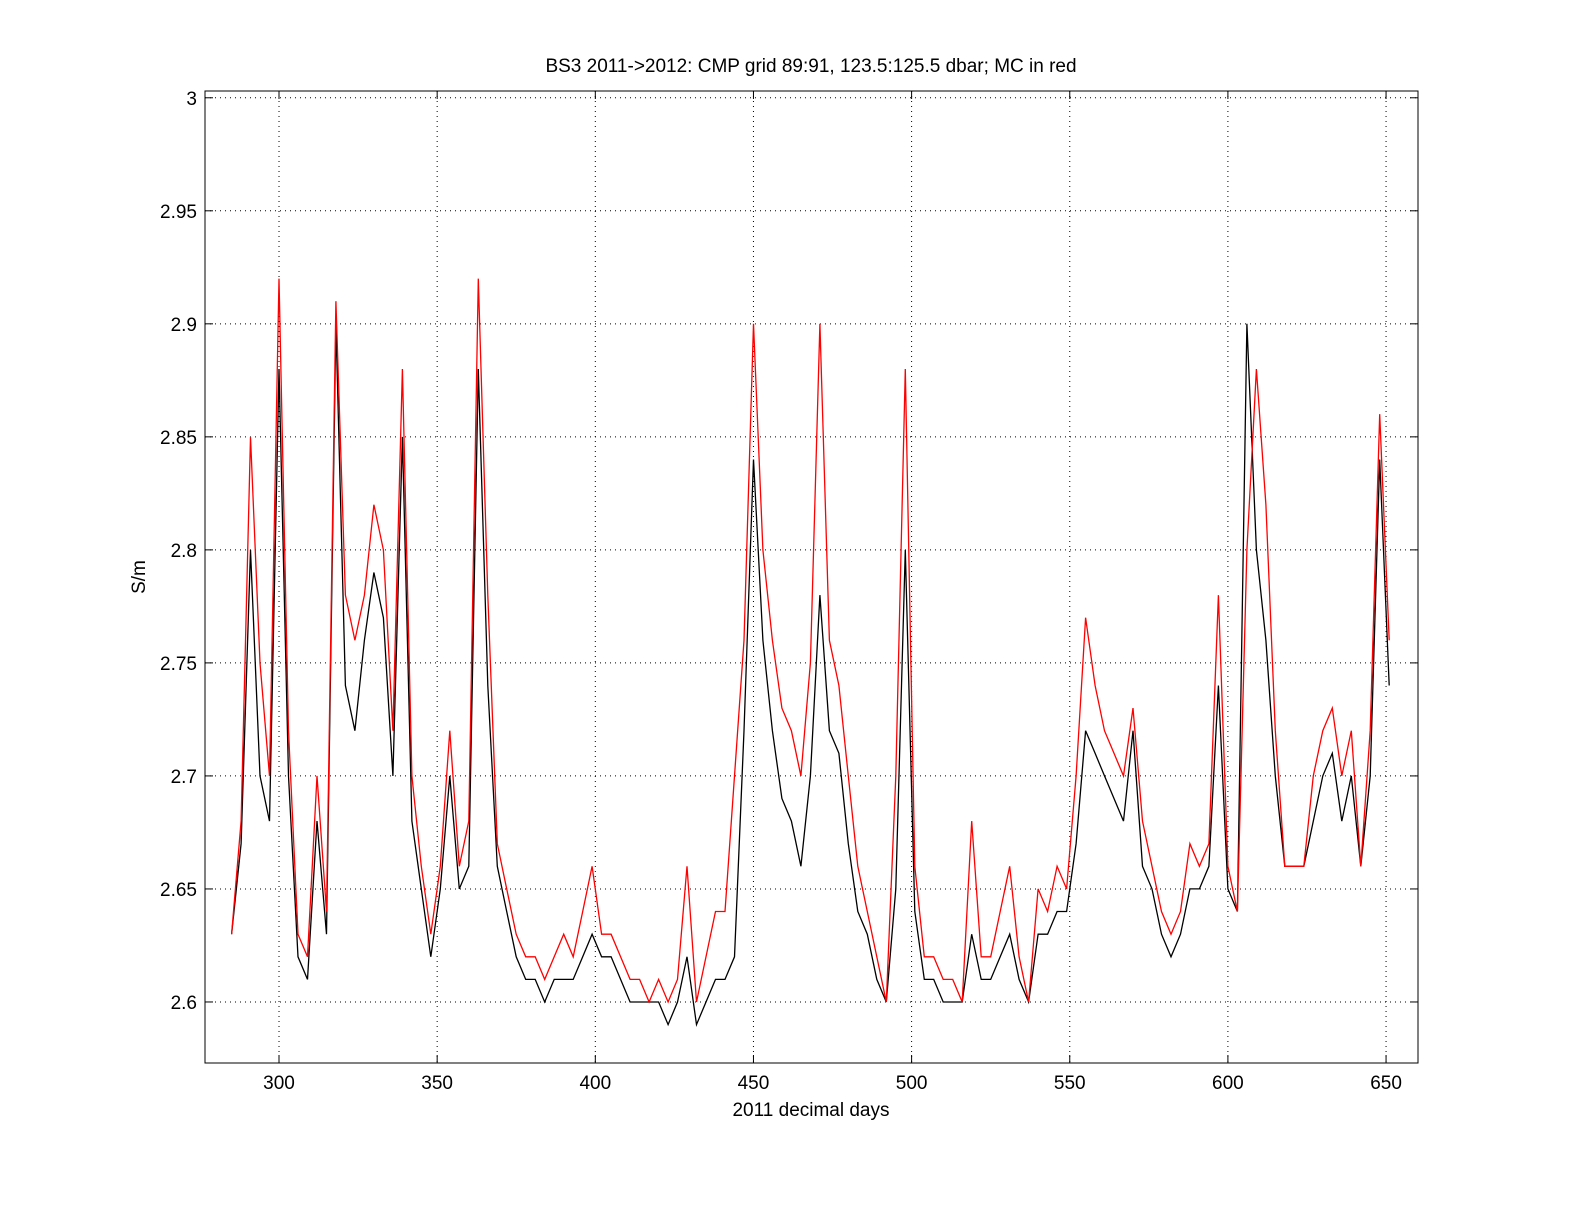 Image resolution: width=1575 pixels, height=1205 pixels. What do you see at coordinates (178, 438) in the screenshot?
I see `y-tick-label: 2.85` at bounding box center [178, 438].